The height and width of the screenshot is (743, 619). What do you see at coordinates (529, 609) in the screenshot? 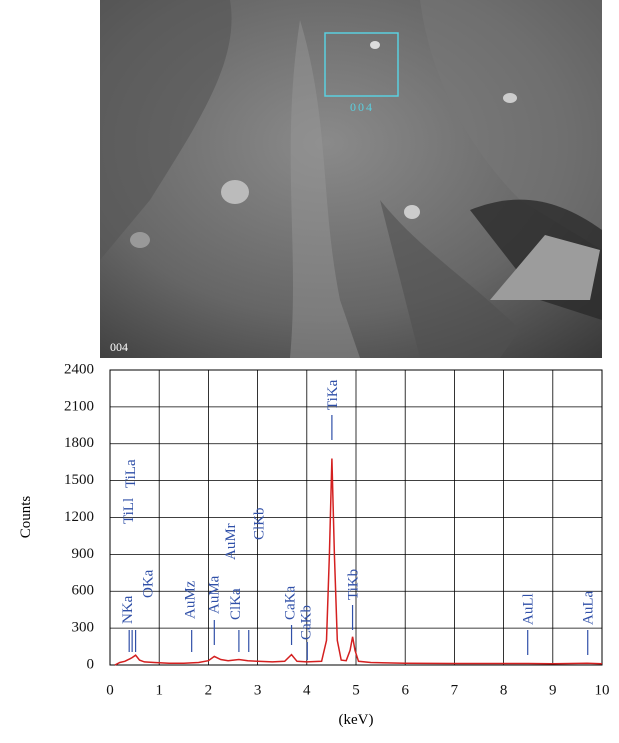
I see `peak-label: AuLl` at bounding box center [529, 609].